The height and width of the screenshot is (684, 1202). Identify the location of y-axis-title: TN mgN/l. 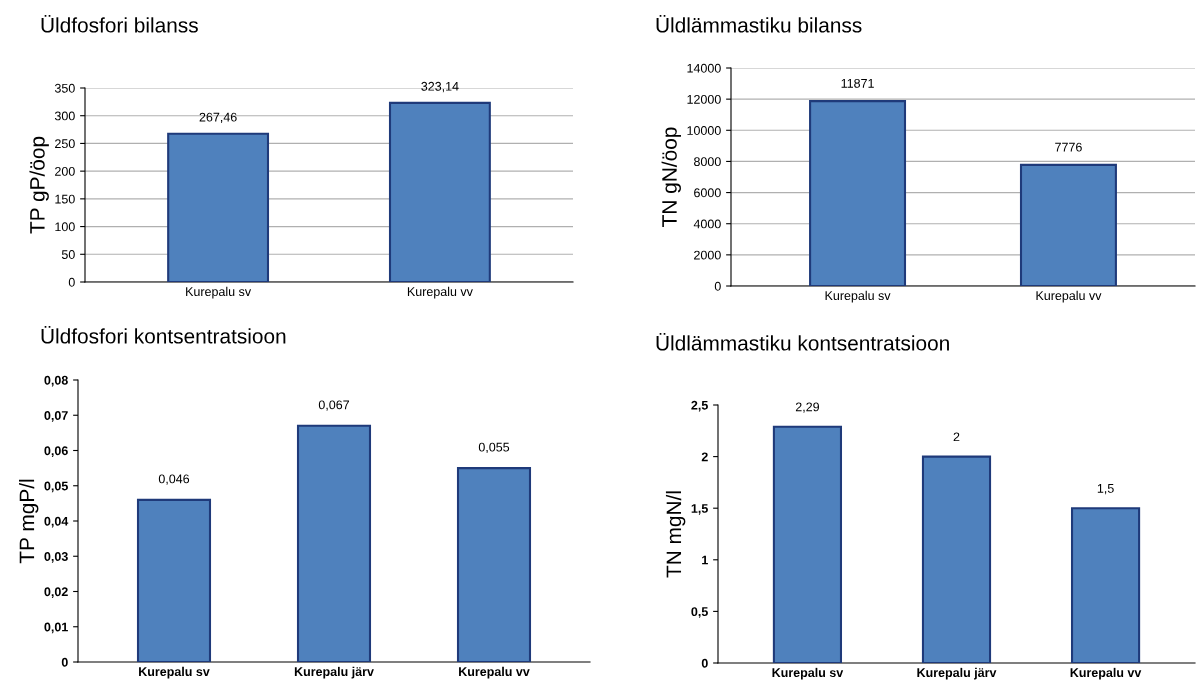
(675, 534).